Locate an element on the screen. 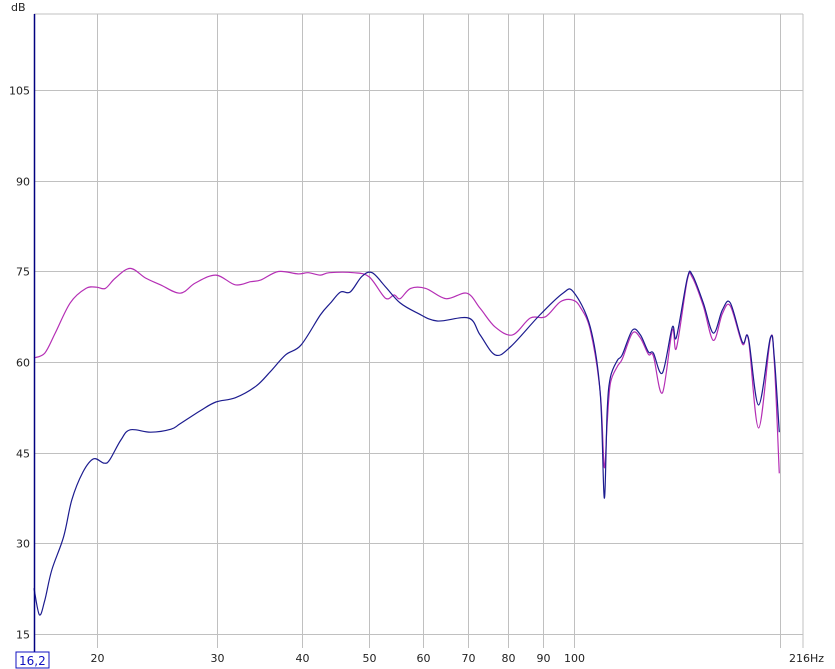  x-tick-label: 30 is located at coordinates (218, 658).